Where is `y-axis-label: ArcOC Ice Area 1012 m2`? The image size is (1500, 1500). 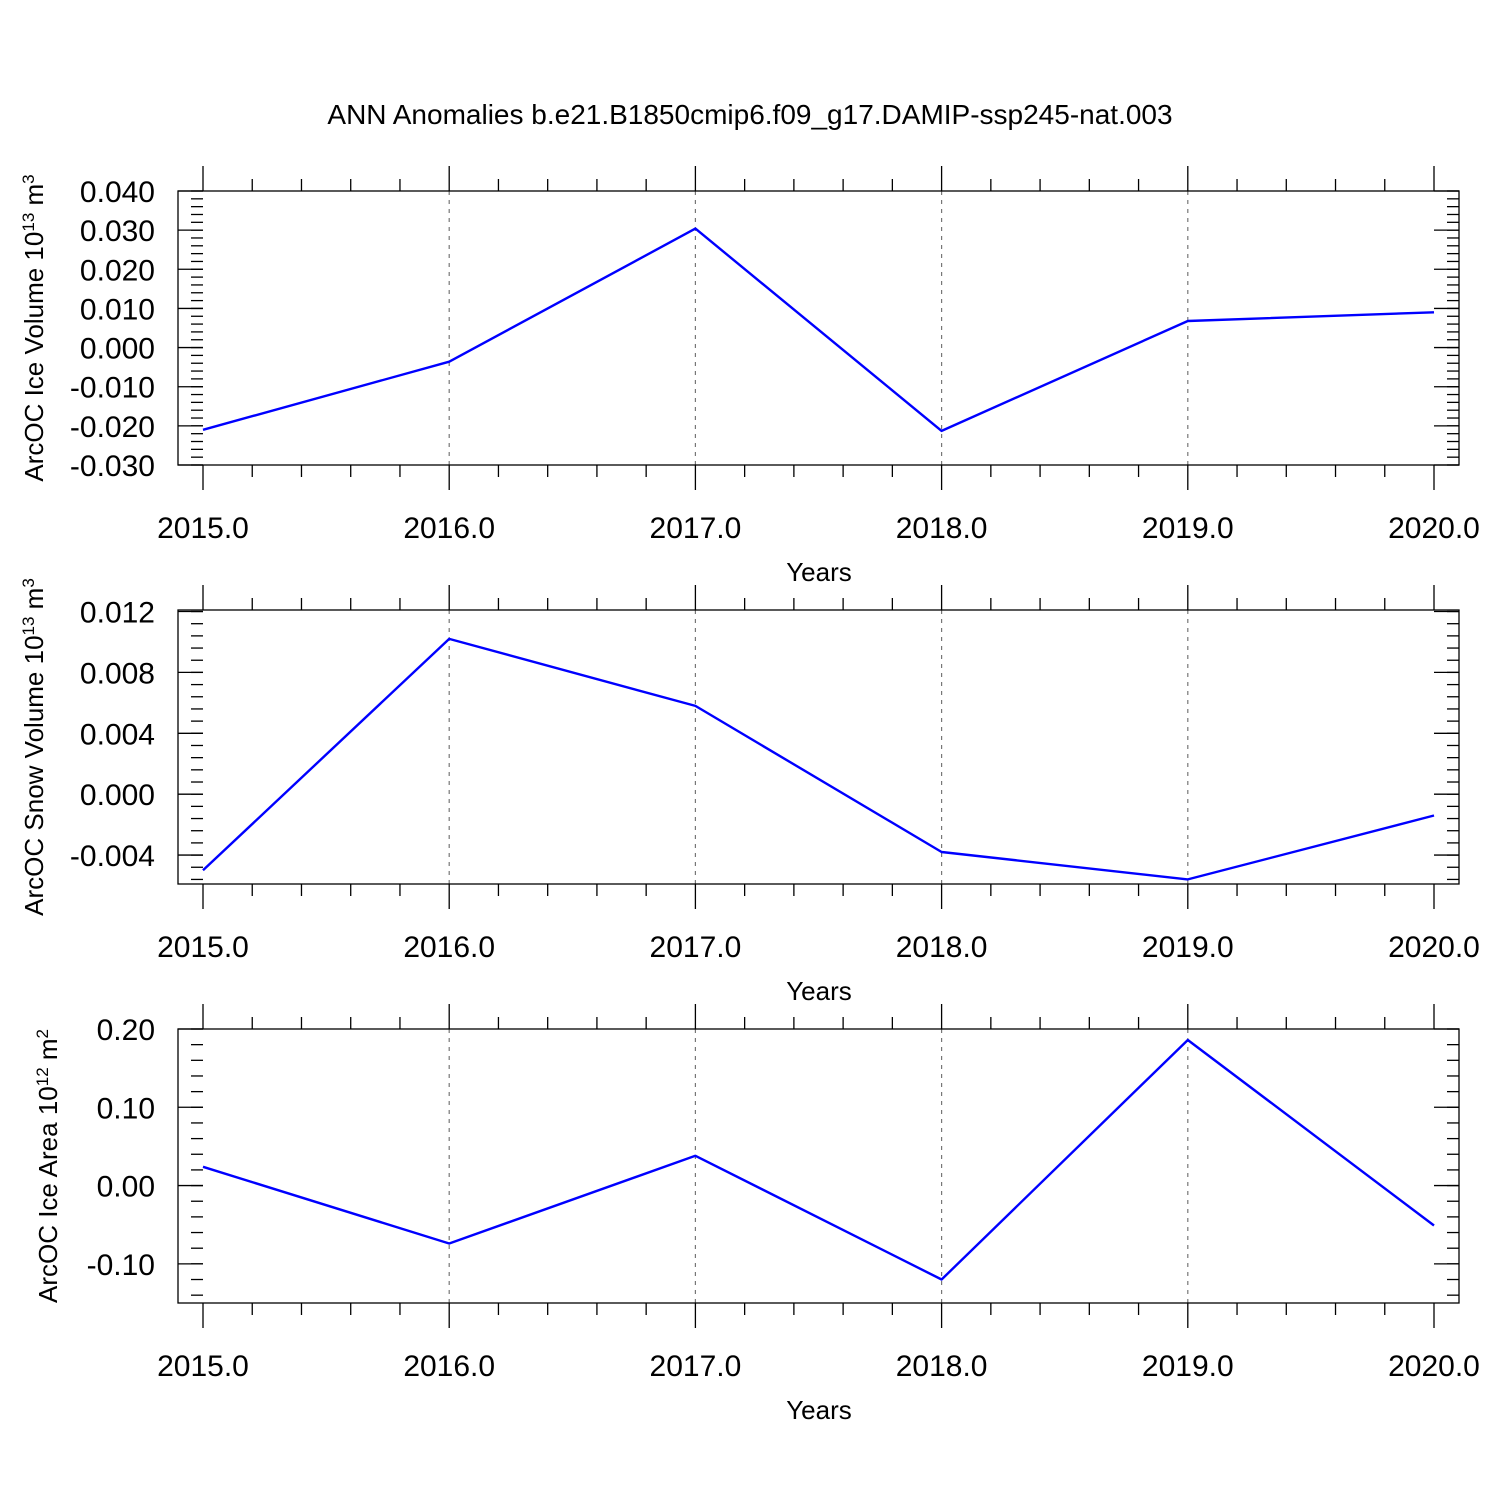
y-axis-label: ArcOC Ice Area 1012 m2 is located at coordinates (48, 1166).